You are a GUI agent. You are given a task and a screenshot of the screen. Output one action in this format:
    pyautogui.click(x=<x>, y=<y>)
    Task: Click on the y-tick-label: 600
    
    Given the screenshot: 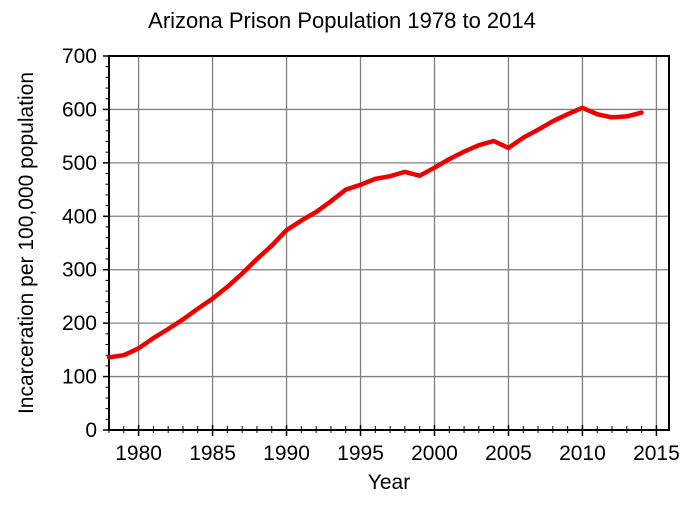 What is the action you would take?
    pyautogui.click(x=79, y=109)
    